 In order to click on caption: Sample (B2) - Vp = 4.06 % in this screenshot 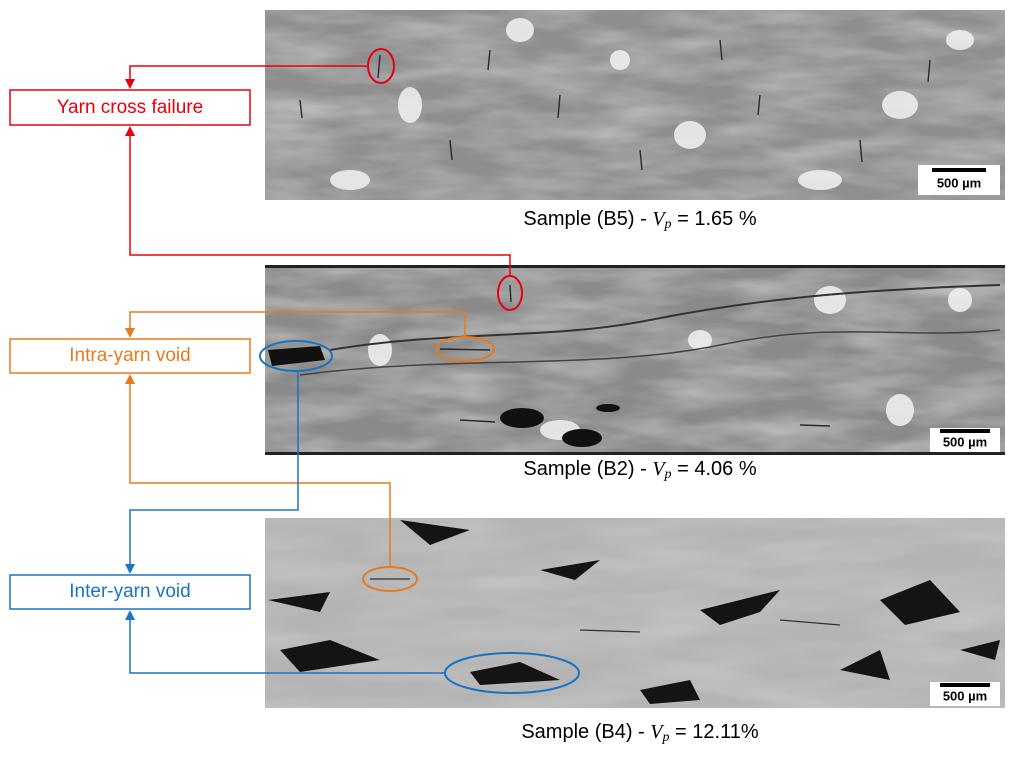, I will do `click(639, 470)`.